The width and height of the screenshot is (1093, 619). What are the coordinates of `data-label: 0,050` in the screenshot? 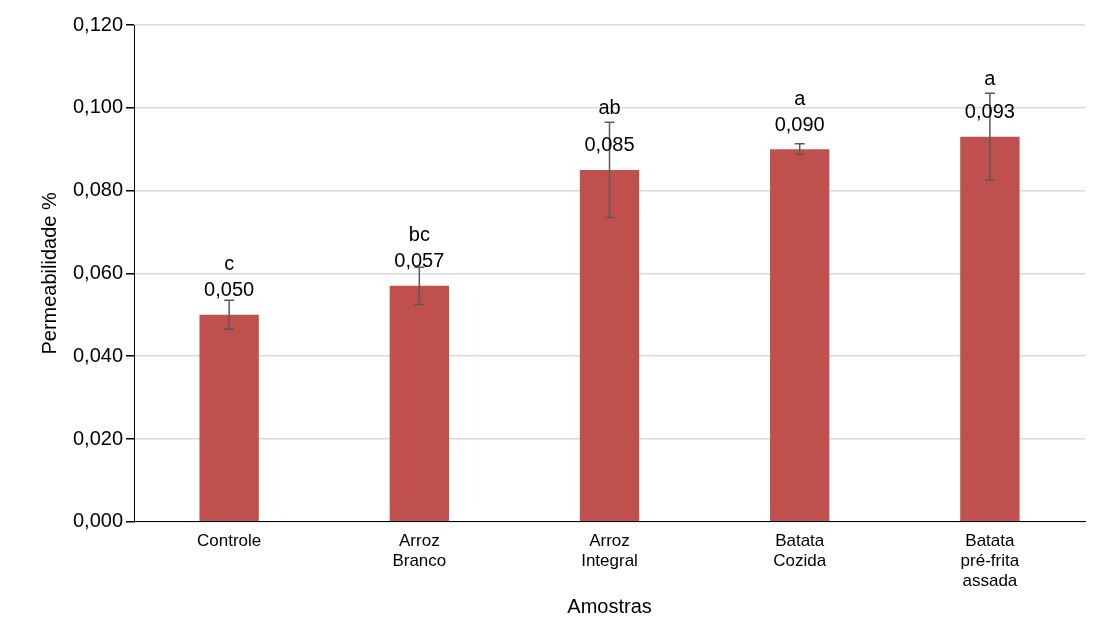 It's located at (229, 289).